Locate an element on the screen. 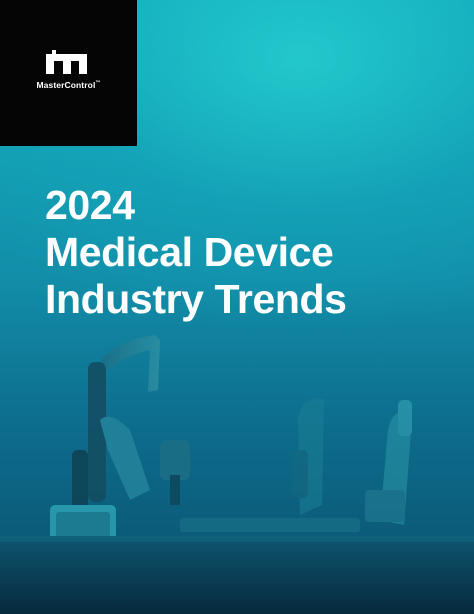 Image resolution: width=474 pixels, height=614 pixels. foreground-robot-arm is located at coordinates (120, 440).